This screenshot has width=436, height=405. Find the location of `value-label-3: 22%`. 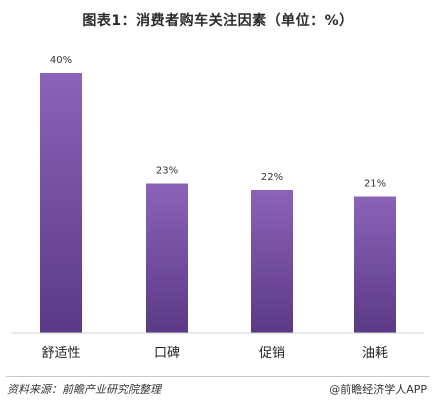

value-label-3: 22% is located at coordinates (272, 177).